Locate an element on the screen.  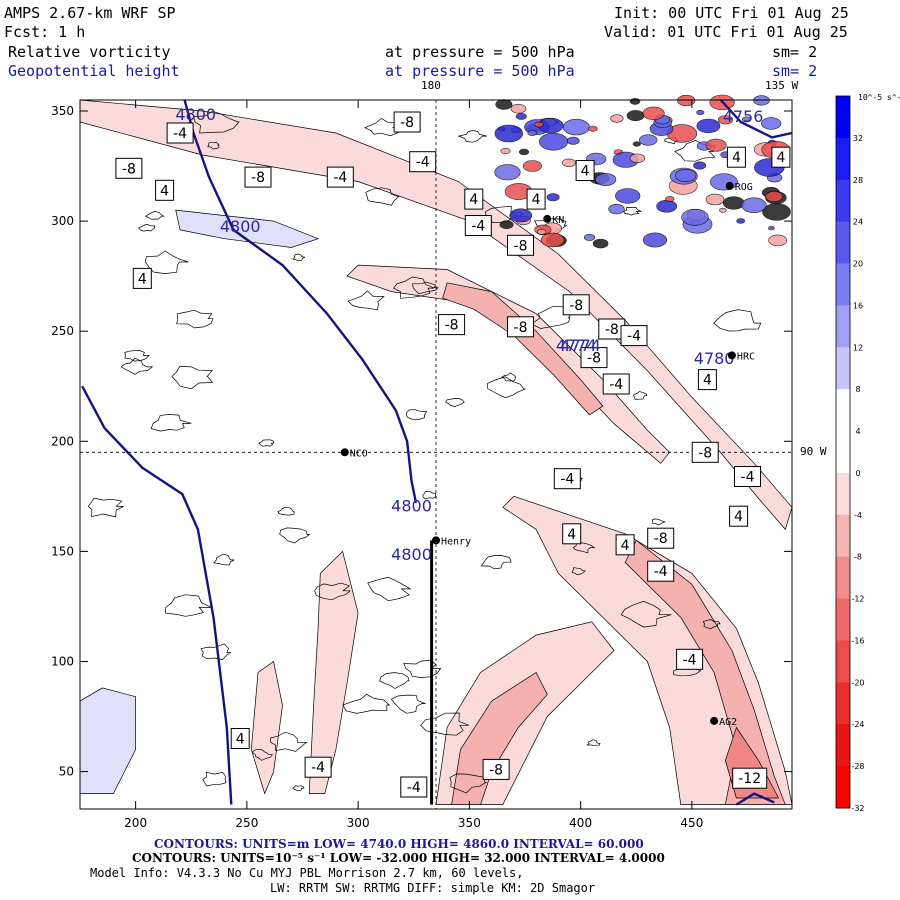
colorbar-label: -24 is located at coordinates (857, 724).